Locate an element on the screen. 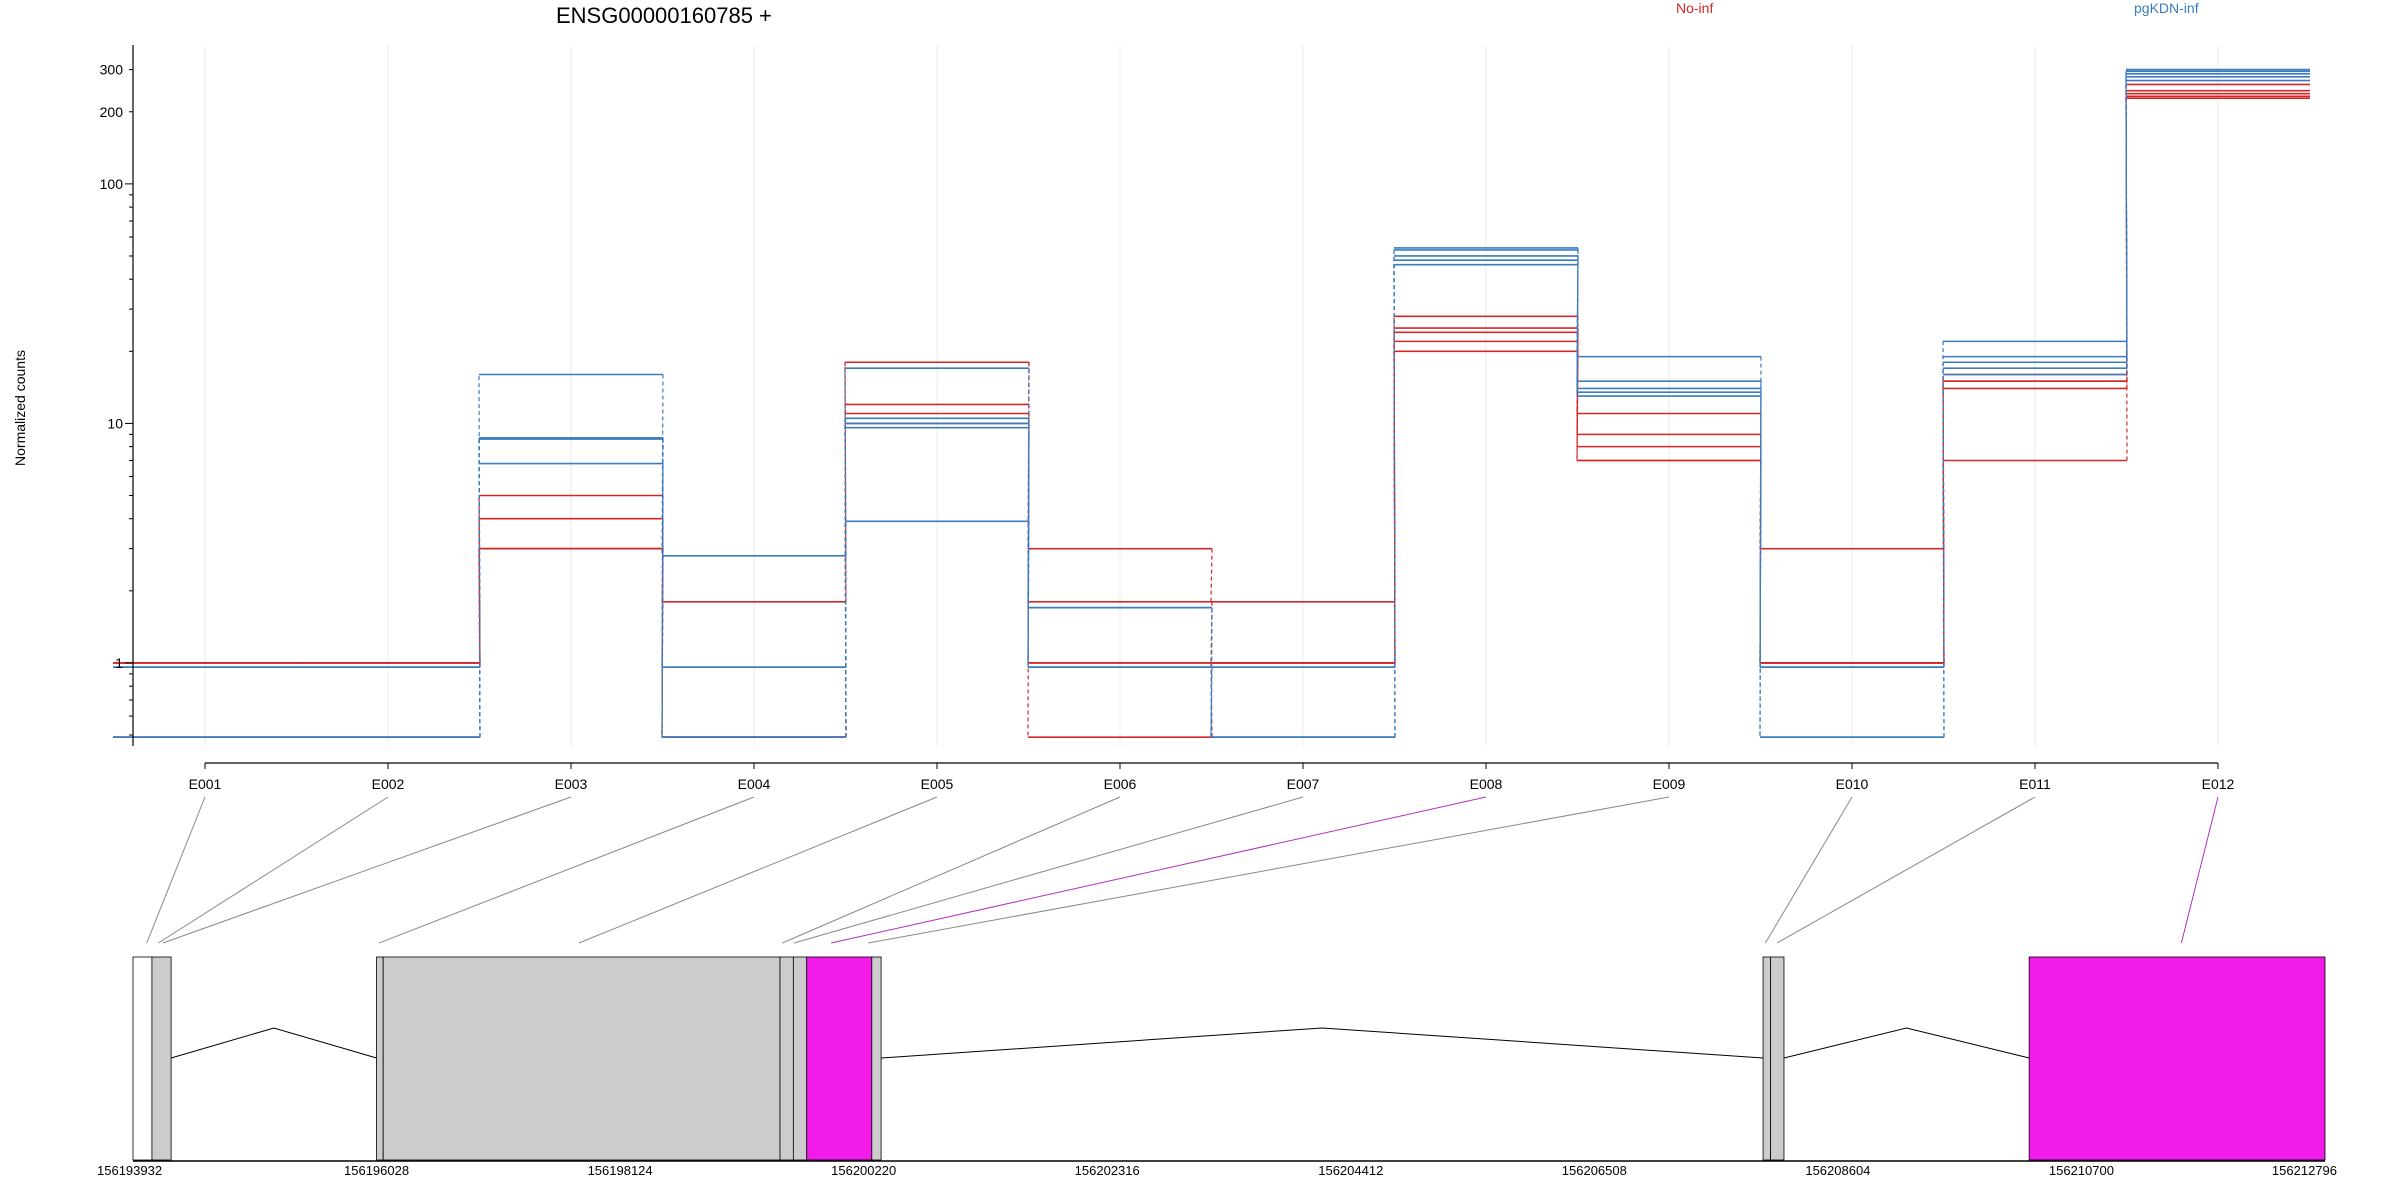 Image resolution: width=2400 pixels, height=1200 pixels. y-tick-label: 200 is located at coordinates (112, 112).